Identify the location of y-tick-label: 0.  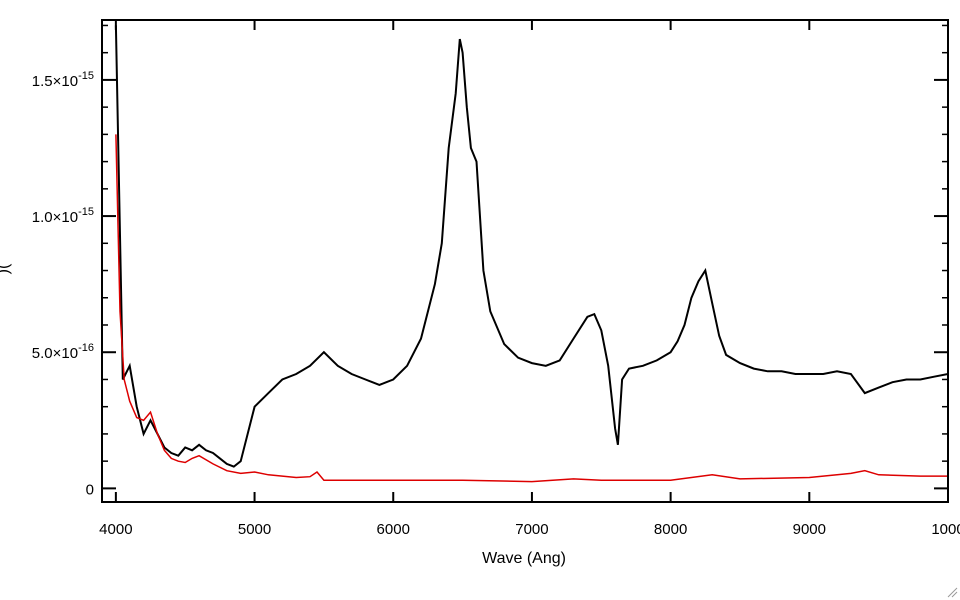
(90, 489).